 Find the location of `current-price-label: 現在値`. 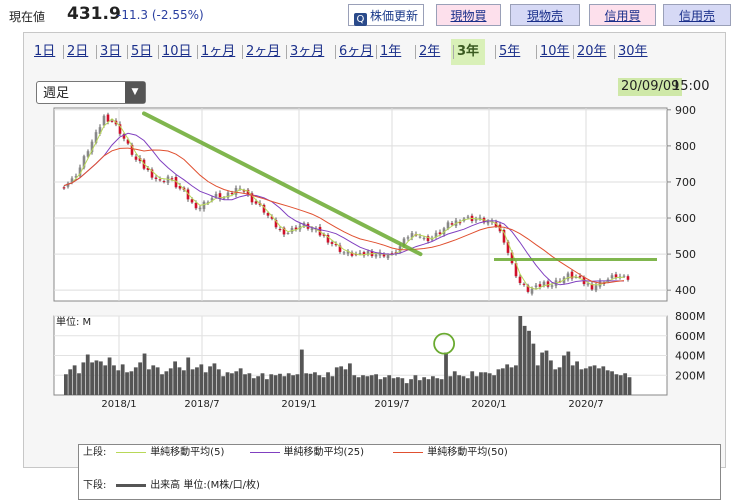

current-price-label: 現在値 is located at coordinates (27, 17).